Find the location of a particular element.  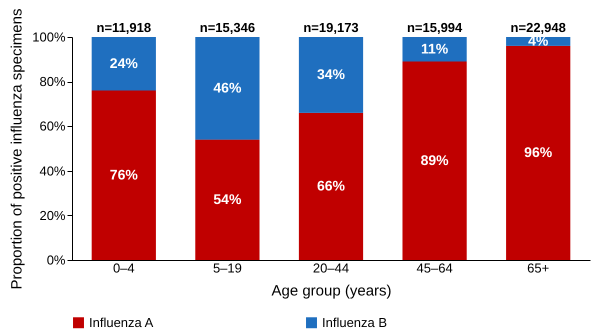

data-label: 76% is located at coordinates (124, 174).